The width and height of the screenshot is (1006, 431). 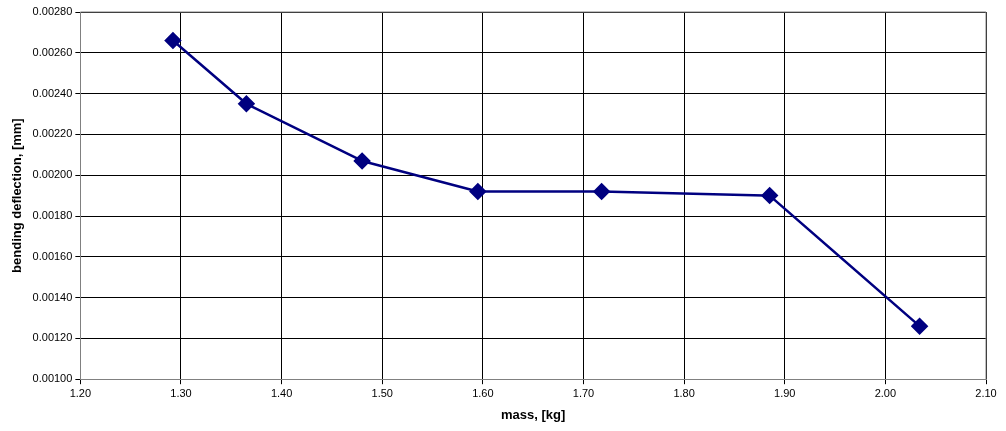 I want to click on y-tick-label: 0.00280, so click(x=52, y=11).